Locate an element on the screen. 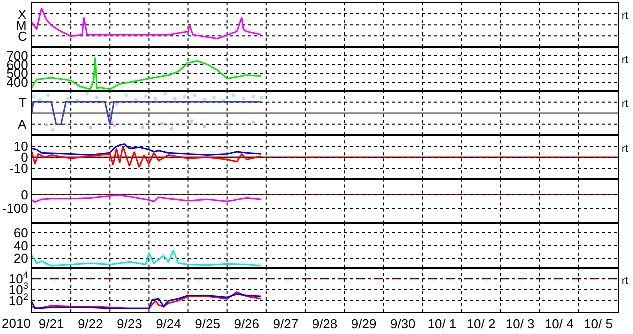 The image size is (633, 334). y-tick-label: 40 is located at coordinates (21, 246).